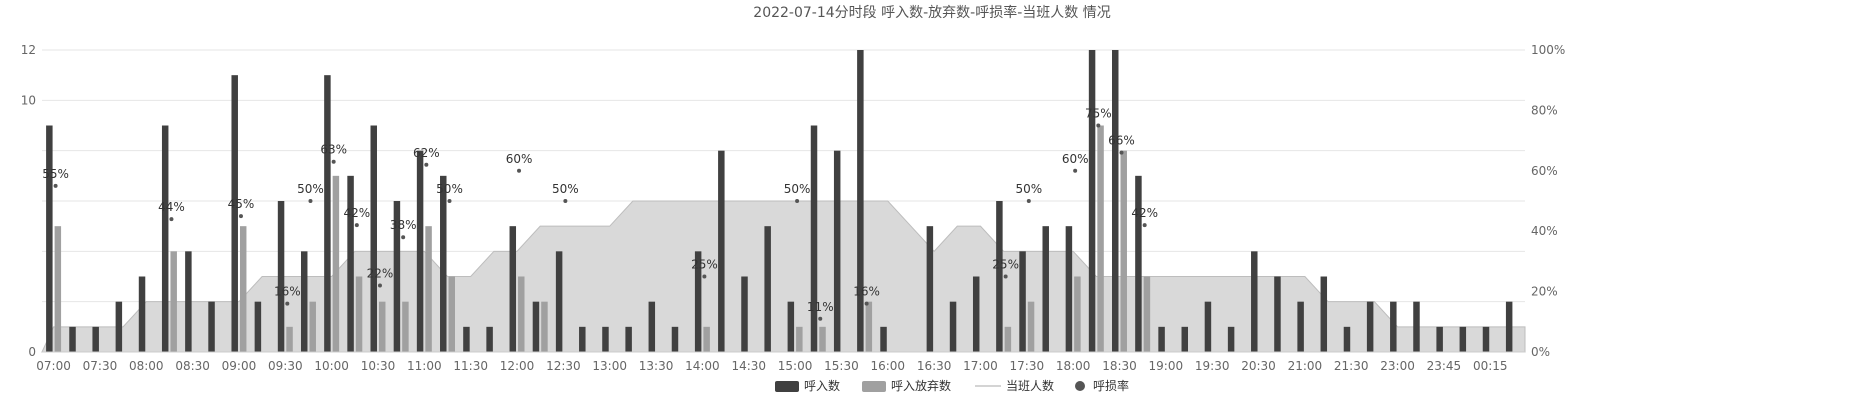  Describe the element at coordinates (609, 366) in the screenshot. I see `x-tick-label: 13:00` at that location.